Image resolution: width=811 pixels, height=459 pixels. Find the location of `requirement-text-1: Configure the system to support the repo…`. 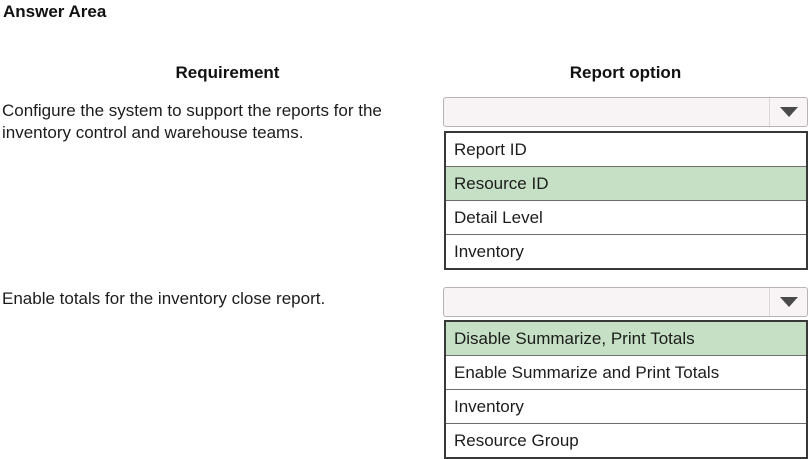

requirement-text-1: Configure the system to support the repo… is located at coordinates (192, 121).